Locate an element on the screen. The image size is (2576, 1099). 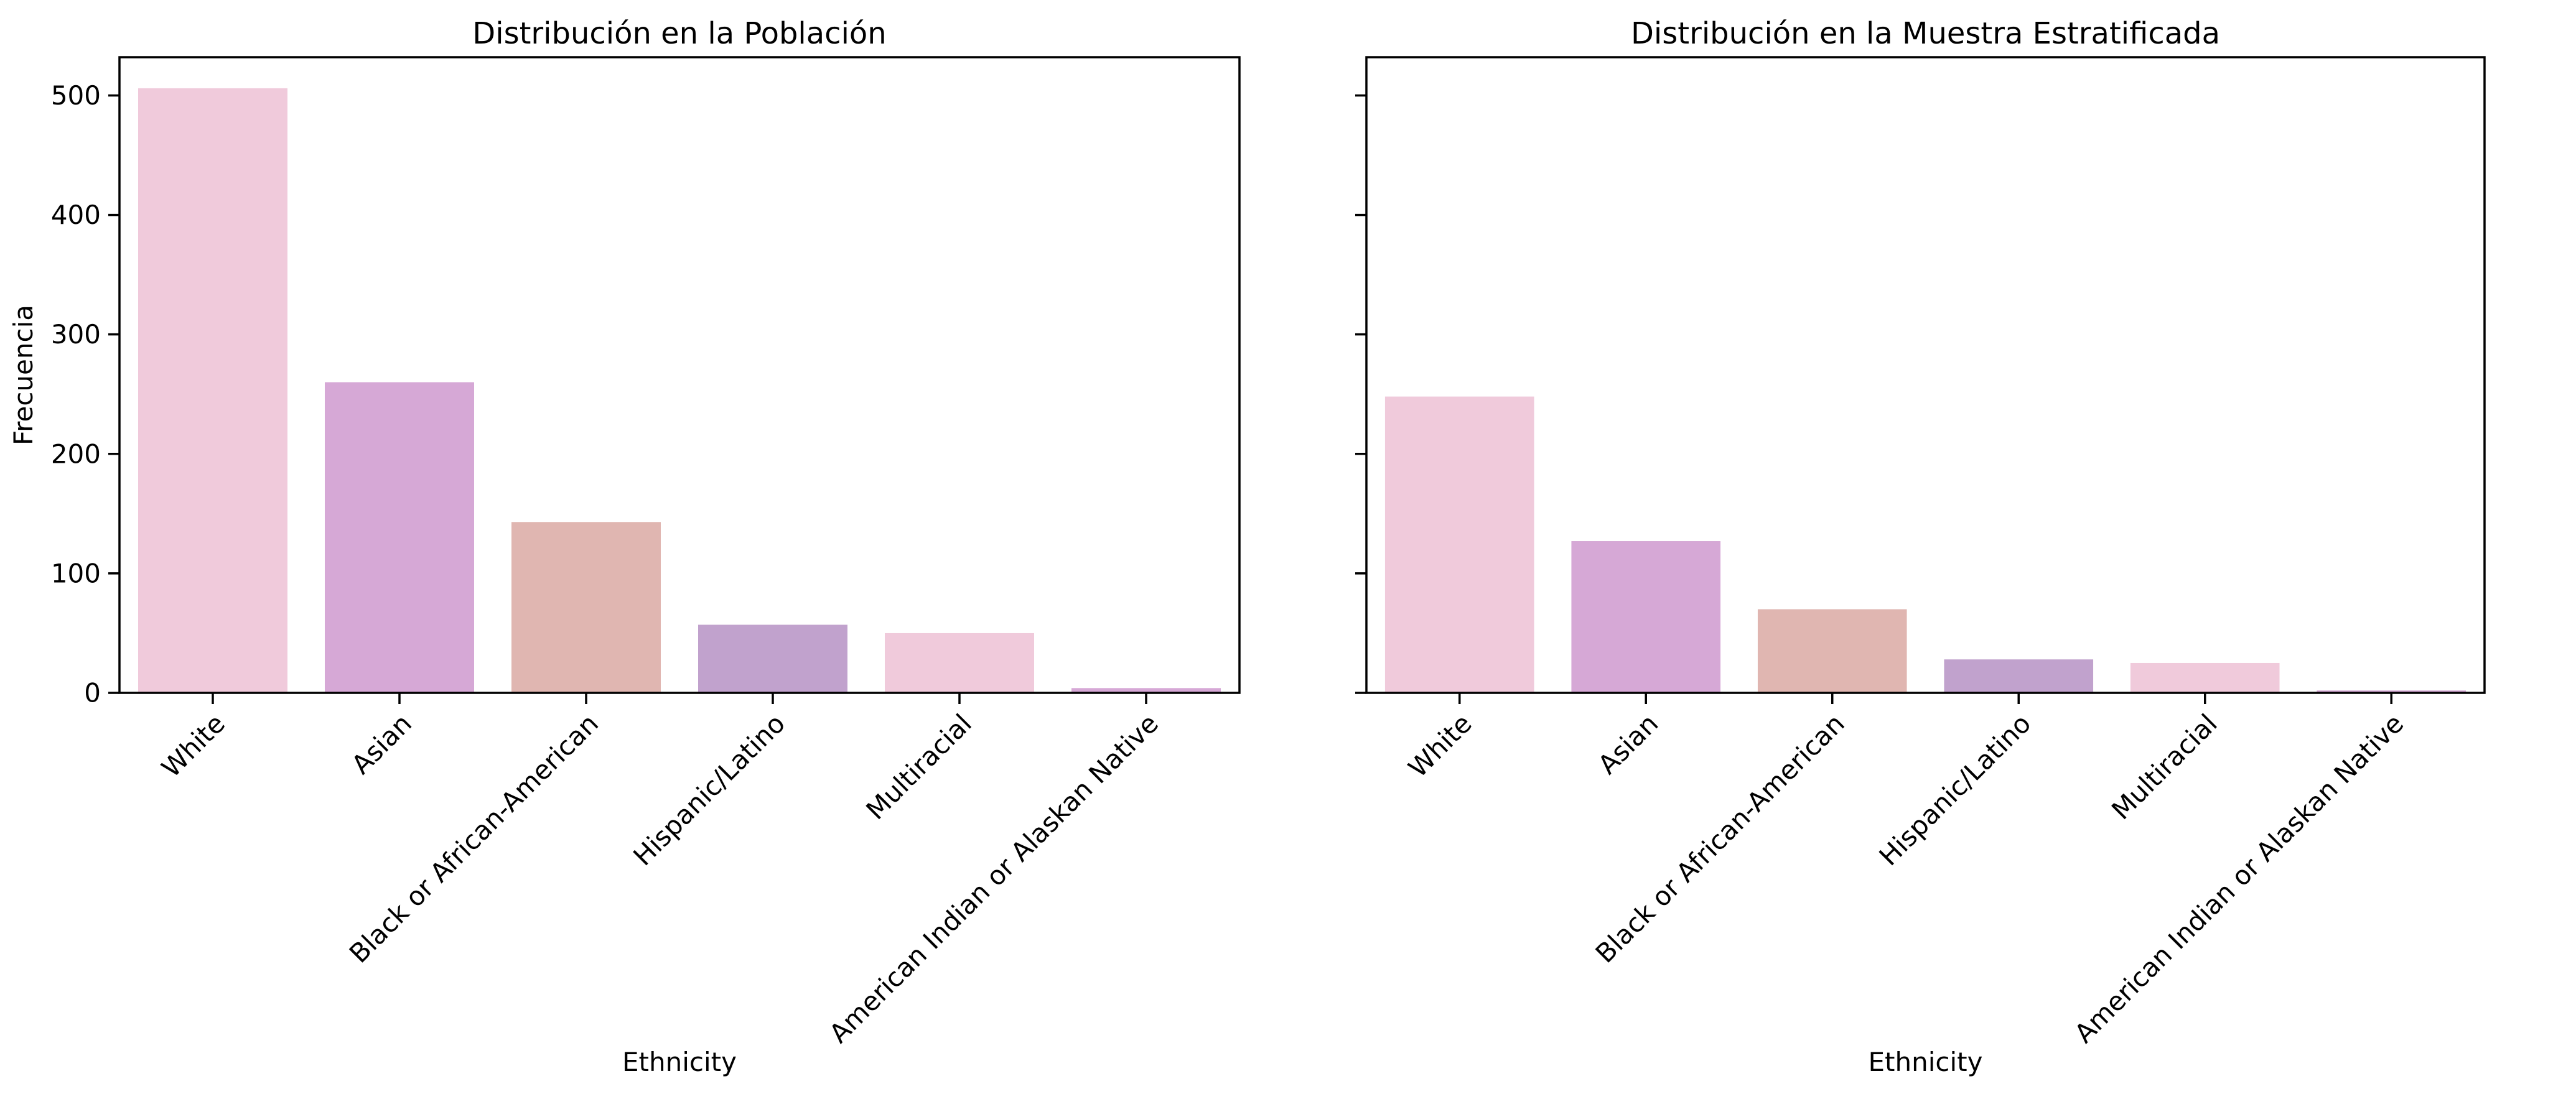
y-tick-label: 500 is located at coordinates (76, 96).